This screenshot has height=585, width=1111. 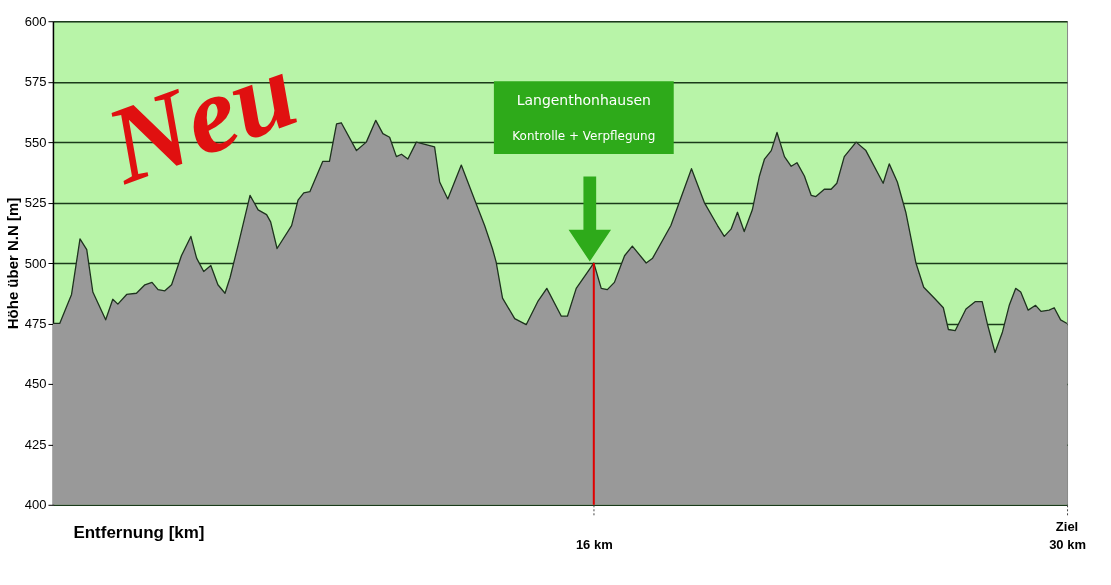 What do you see at coordinates (200, 117) in the screenshot?
I see `annotation: Neu` at bounding box center [200, 117].